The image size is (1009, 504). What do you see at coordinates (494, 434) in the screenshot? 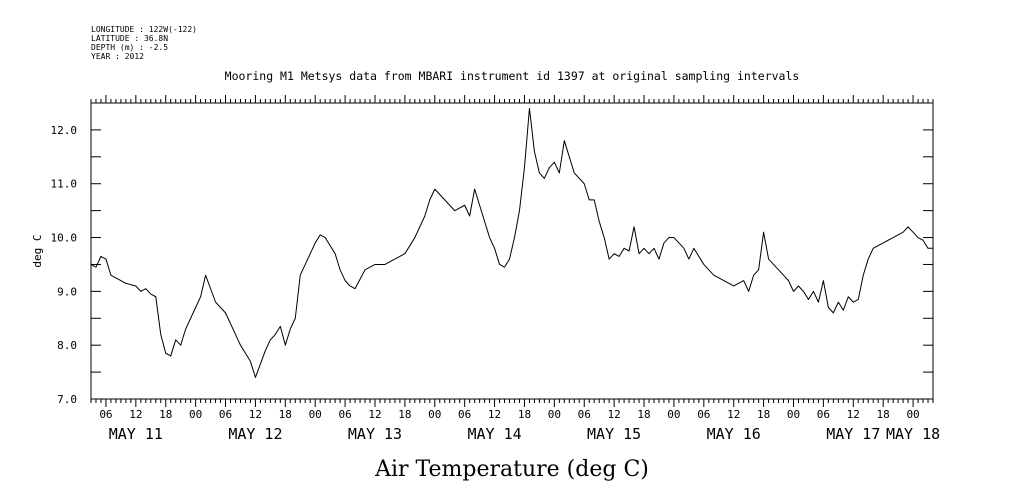
I see `x-day-label: MAY 14` at bounding box center [494, 434].